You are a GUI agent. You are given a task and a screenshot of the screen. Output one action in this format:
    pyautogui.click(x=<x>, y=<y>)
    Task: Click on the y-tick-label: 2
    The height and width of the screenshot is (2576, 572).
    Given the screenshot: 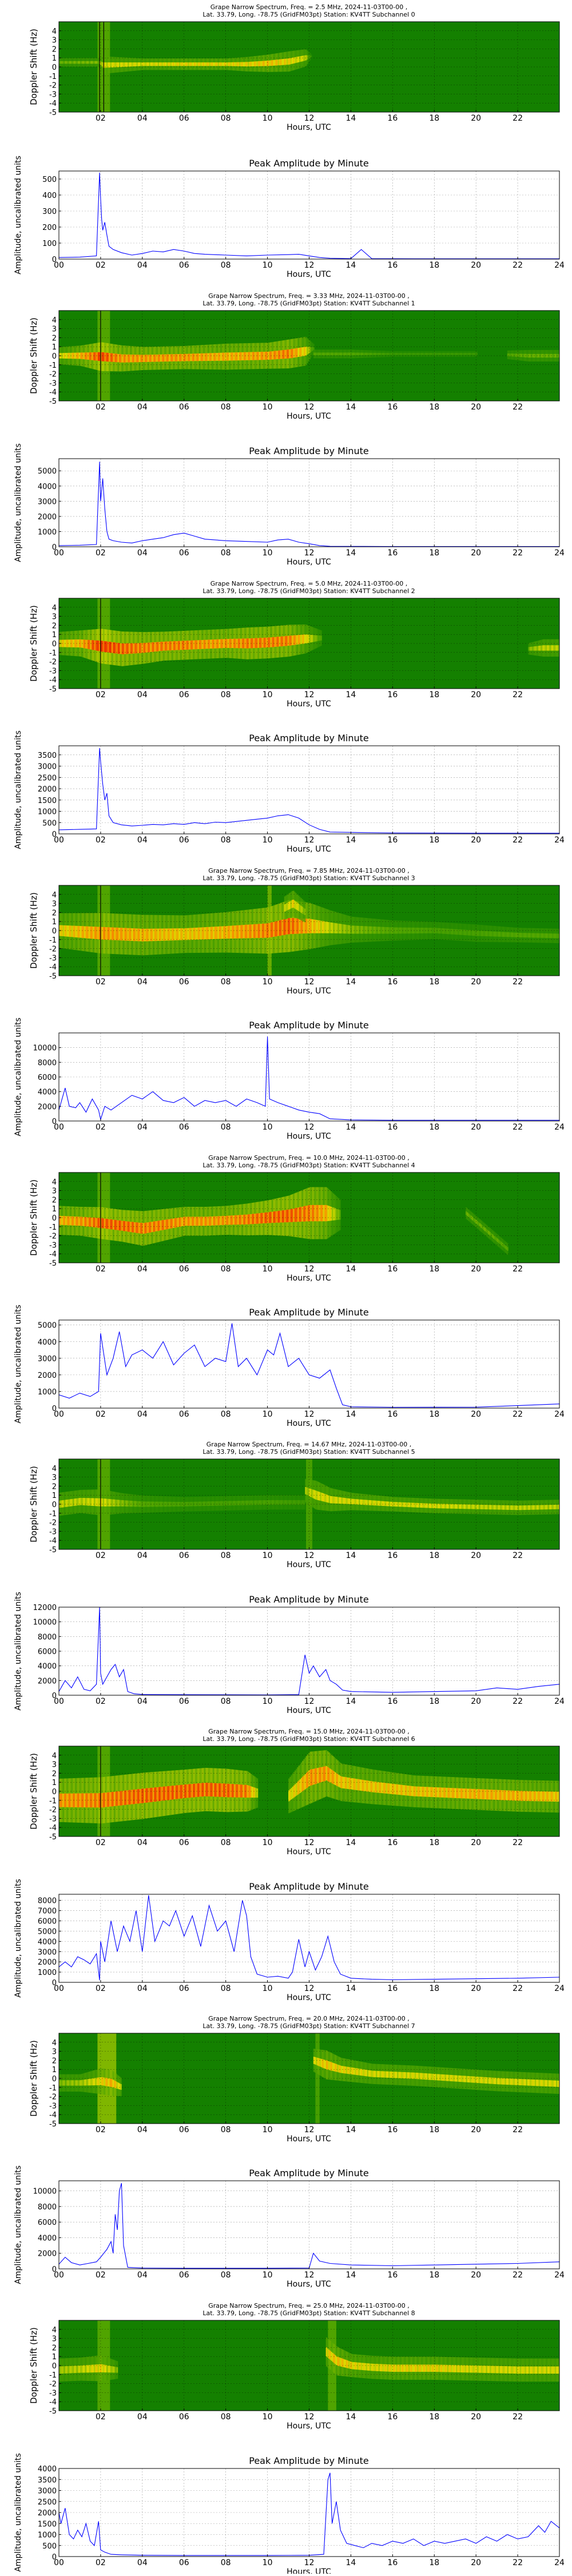 What is the action you would take?
    pyautogui.click(x=54, y=1486)
    